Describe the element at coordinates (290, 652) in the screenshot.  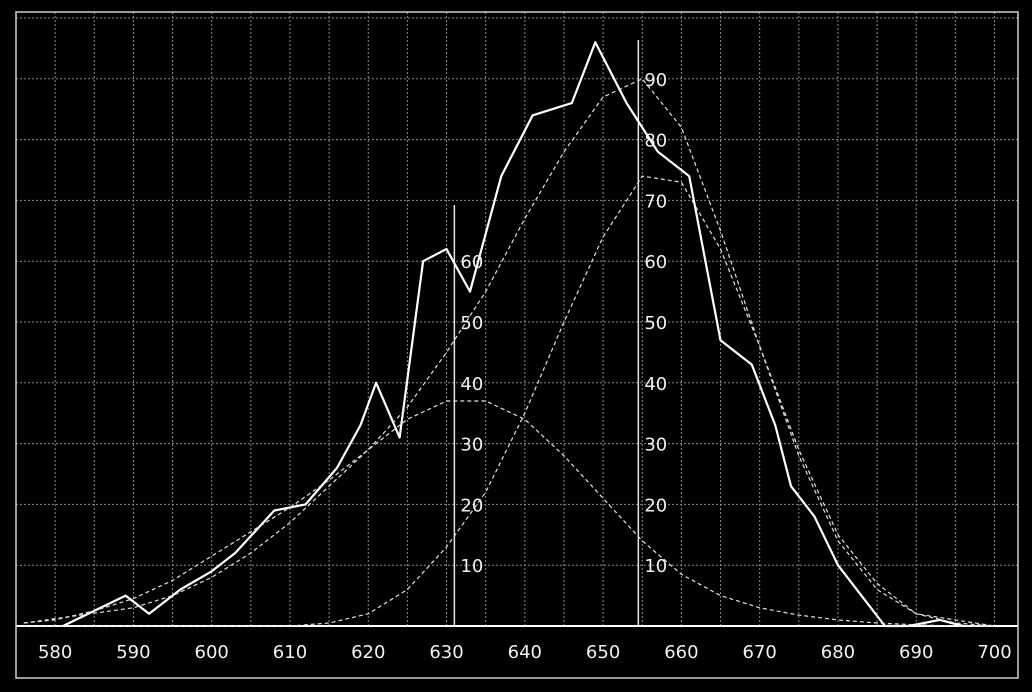
I see `x-tick-label: 610` at that location.